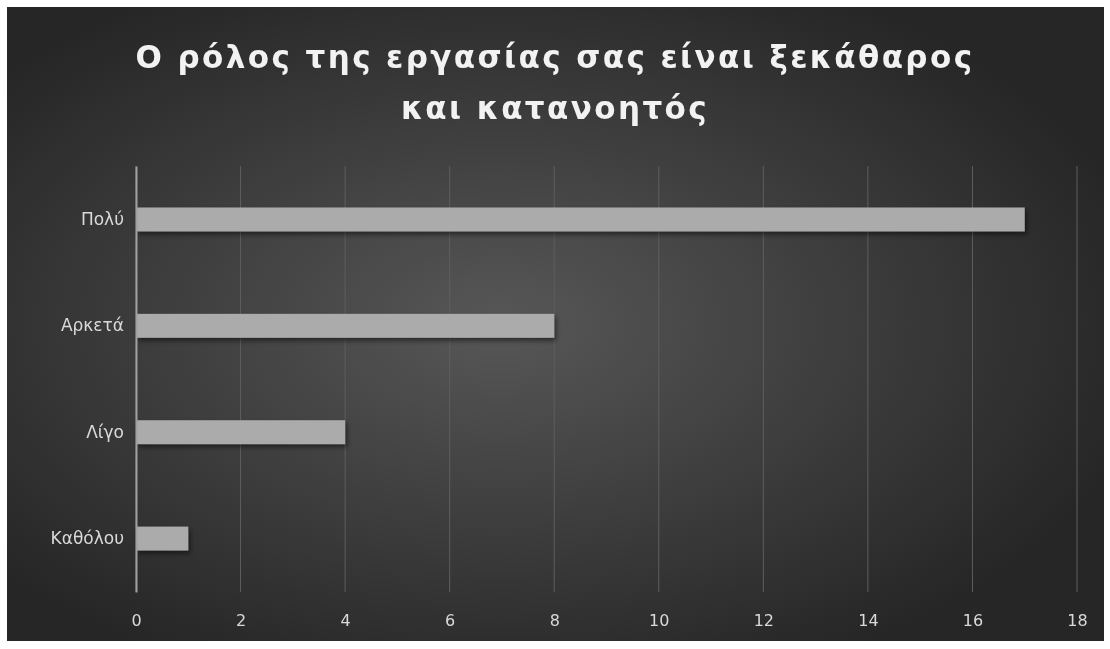  Describe the element at coordinates (555, 82) in the screenshot. I see `chart-title: Ο ρόλος της εργασίας σας είναι ξεκάθαρος και κατανοητός` at that location.